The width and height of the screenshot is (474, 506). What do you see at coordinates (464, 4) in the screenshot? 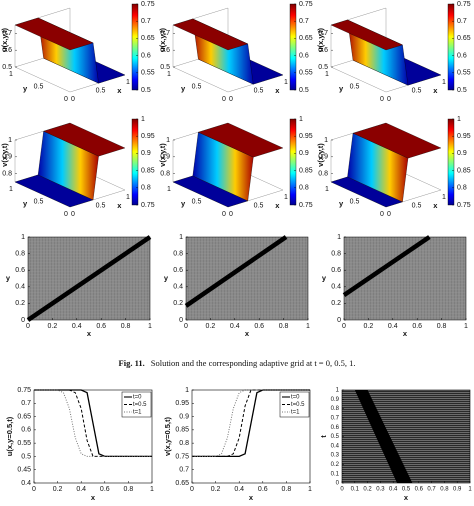
I see `colorbar-tick-label: 0.75` at bounding box center [464, 4].